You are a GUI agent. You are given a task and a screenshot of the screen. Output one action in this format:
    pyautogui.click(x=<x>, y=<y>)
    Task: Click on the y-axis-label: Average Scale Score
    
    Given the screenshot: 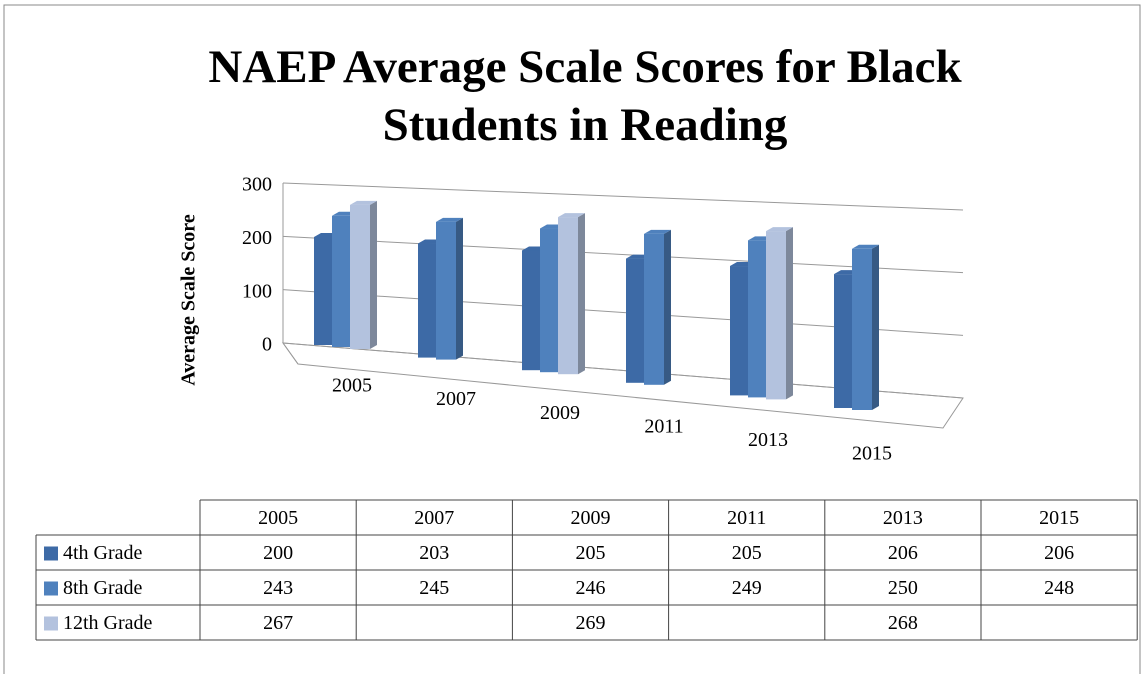 What is the action you would take?
    pyautogui.click(x=189, y=300)
    